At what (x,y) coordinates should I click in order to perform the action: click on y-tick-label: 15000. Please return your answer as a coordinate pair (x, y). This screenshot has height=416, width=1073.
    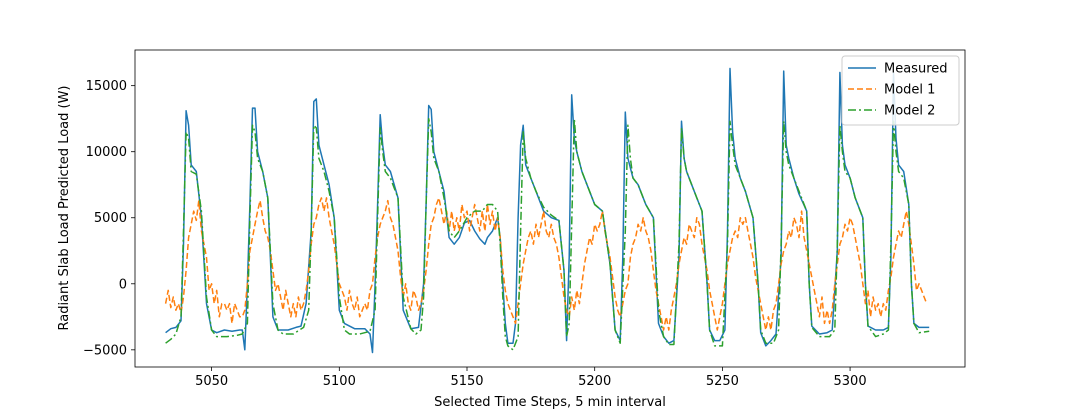
    Looking at the image, I should click on (106, 86).